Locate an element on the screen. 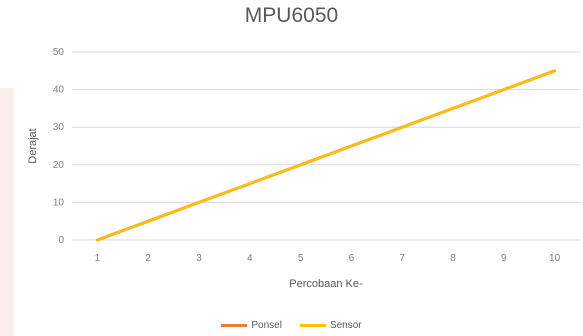 The height and width of the screenshot is (336, 583). x-tick-label: 1 is located at coordinates (98, 258).